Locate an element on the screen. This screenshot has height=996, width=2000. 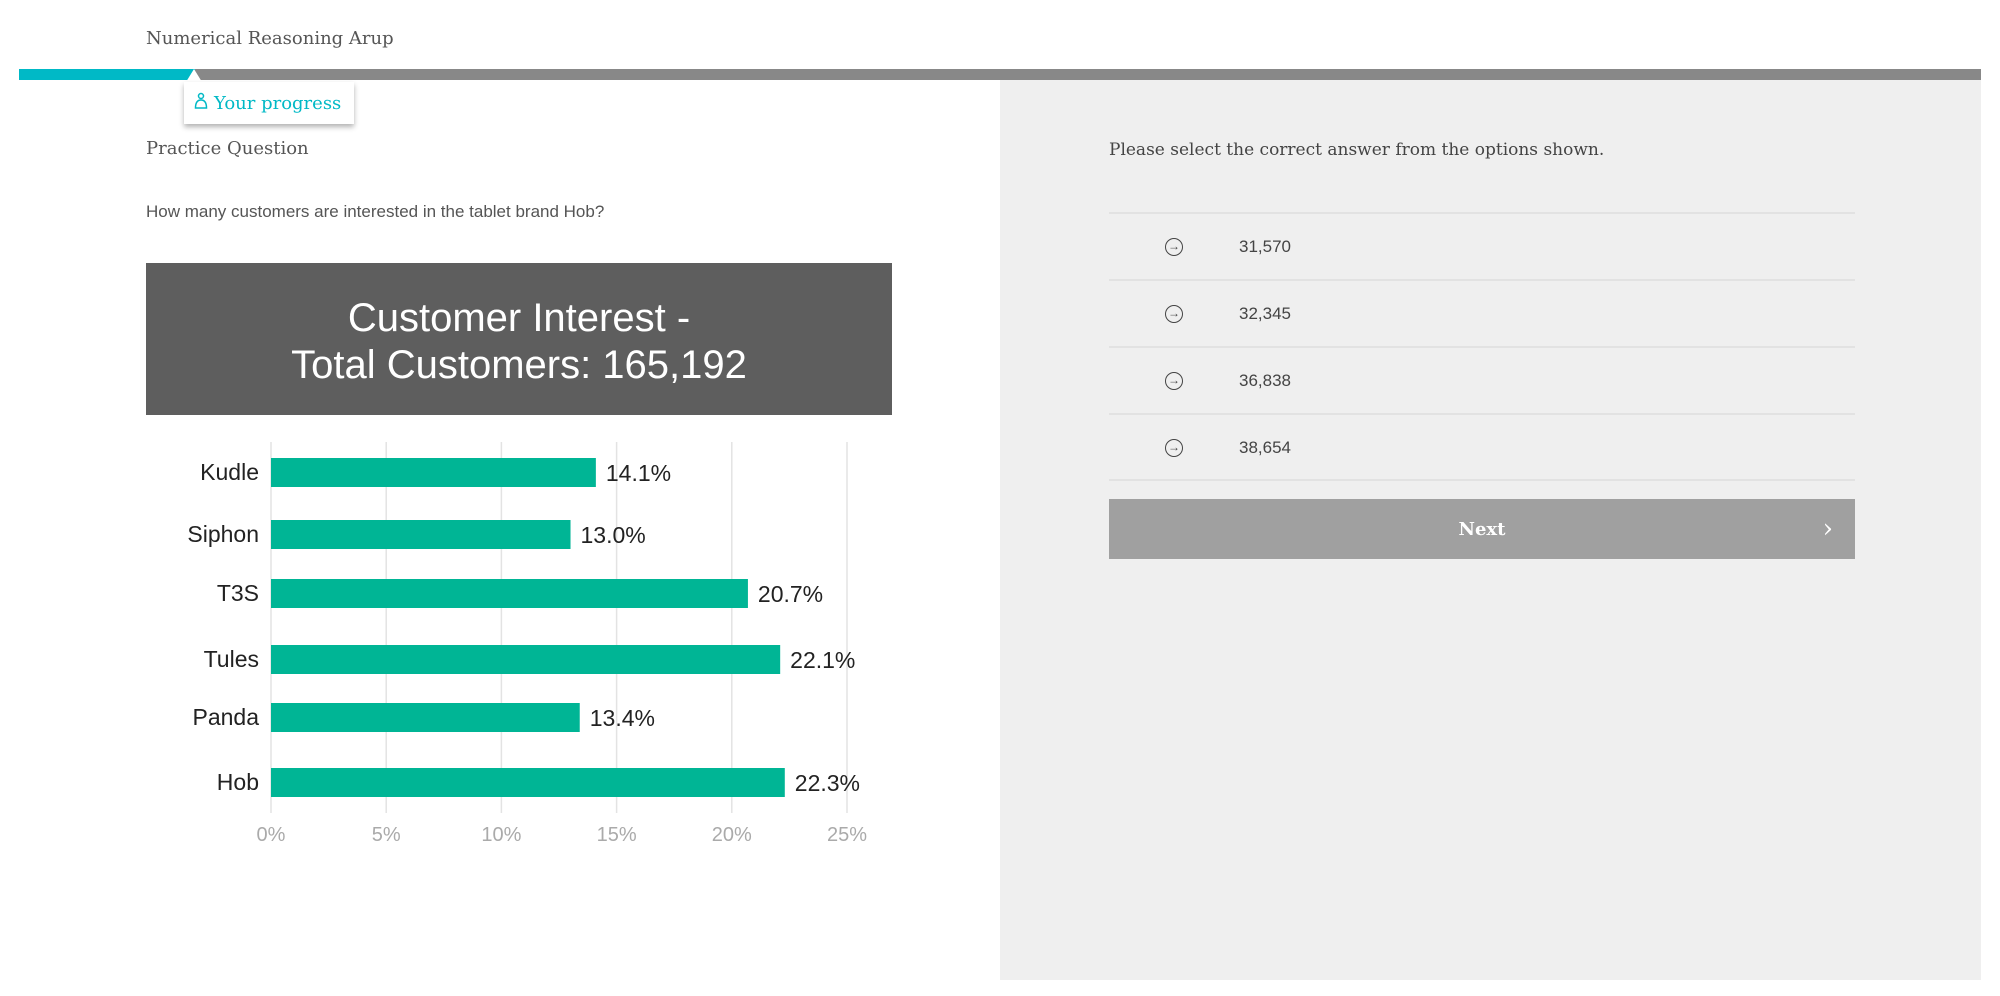
chevron-right-icon: › is located at coordinates (1827, 529).